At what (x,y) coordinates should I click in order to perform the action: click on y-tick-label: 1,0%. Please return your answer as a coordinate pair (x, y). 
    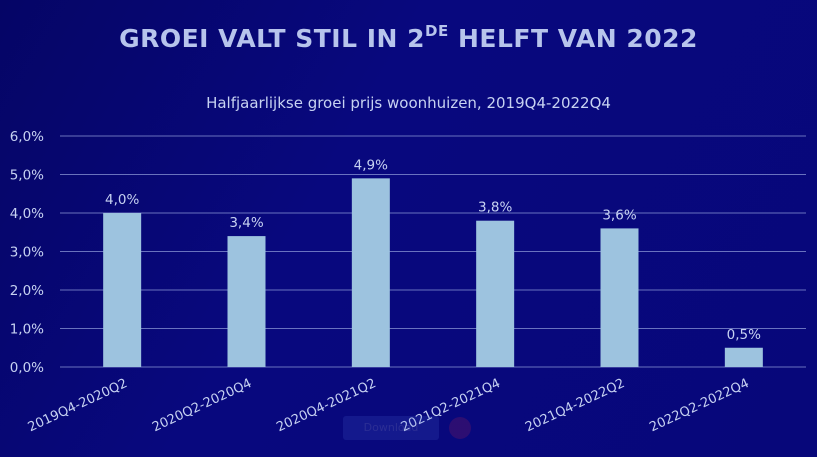
    Looking at the image, I should click on (27, 330).